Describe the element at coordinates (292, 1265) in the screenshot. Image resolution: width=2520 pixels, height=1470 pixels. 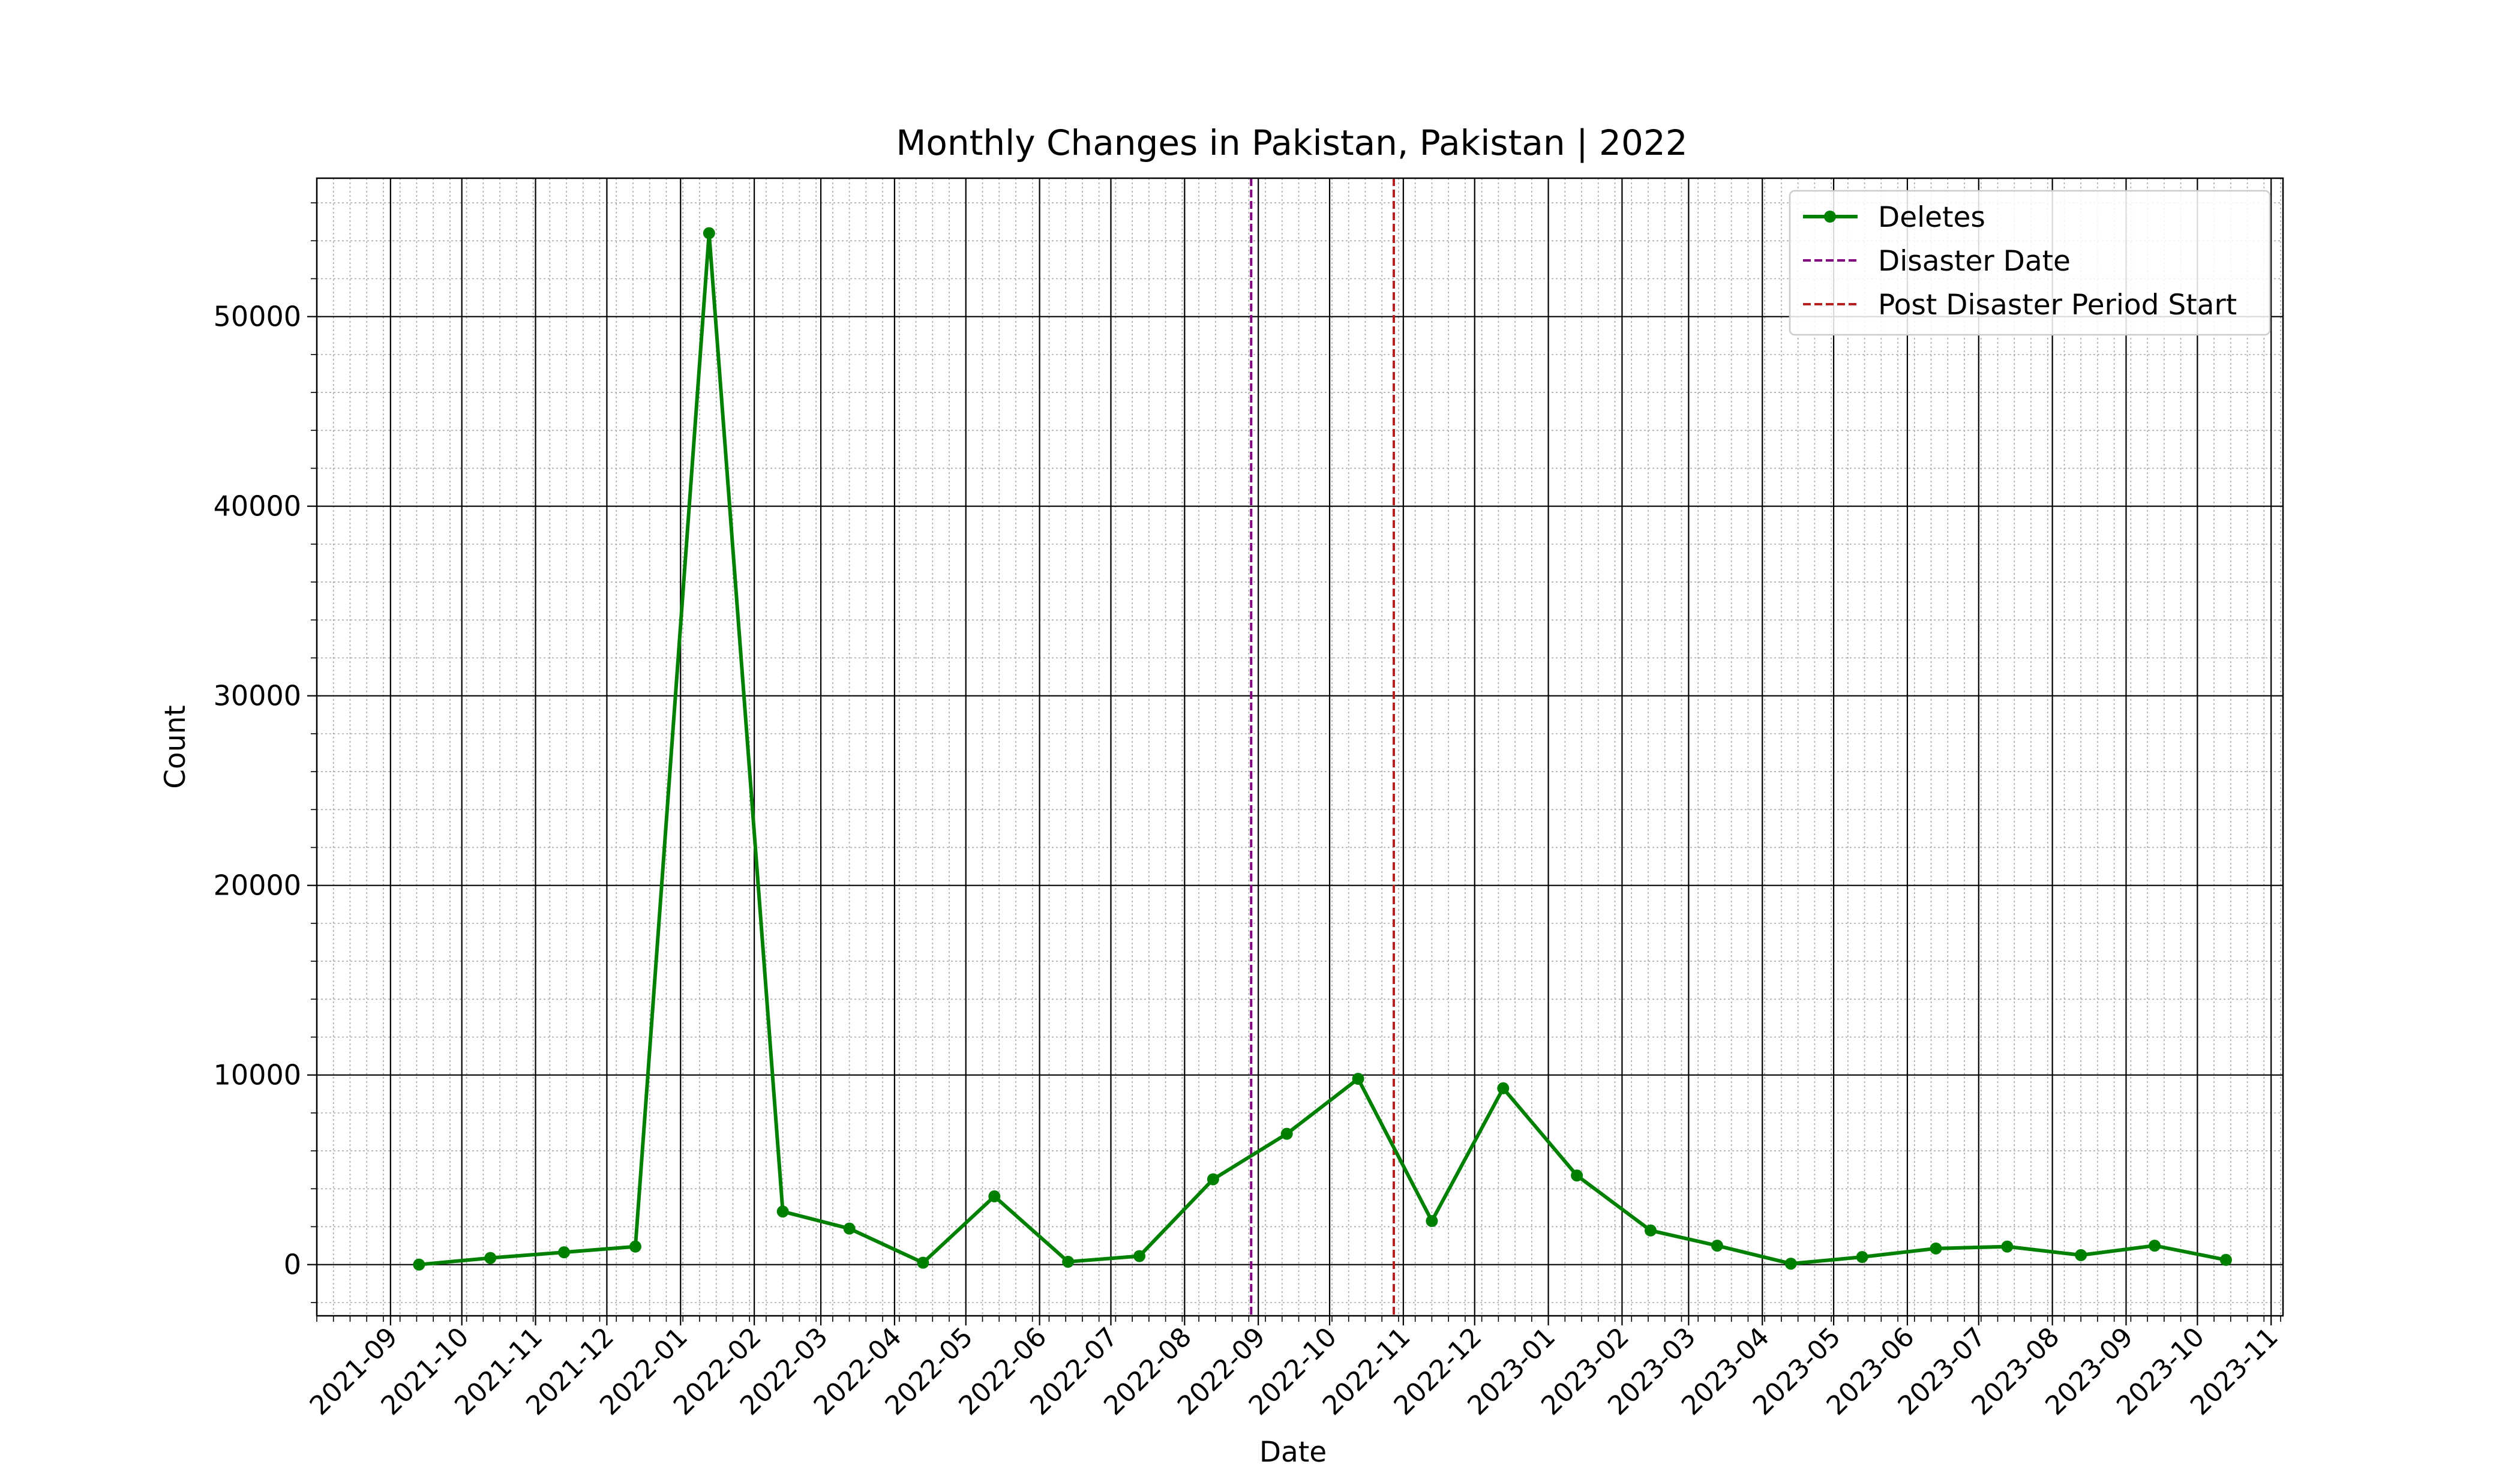
I see `y-tick-label: 0` at that location.